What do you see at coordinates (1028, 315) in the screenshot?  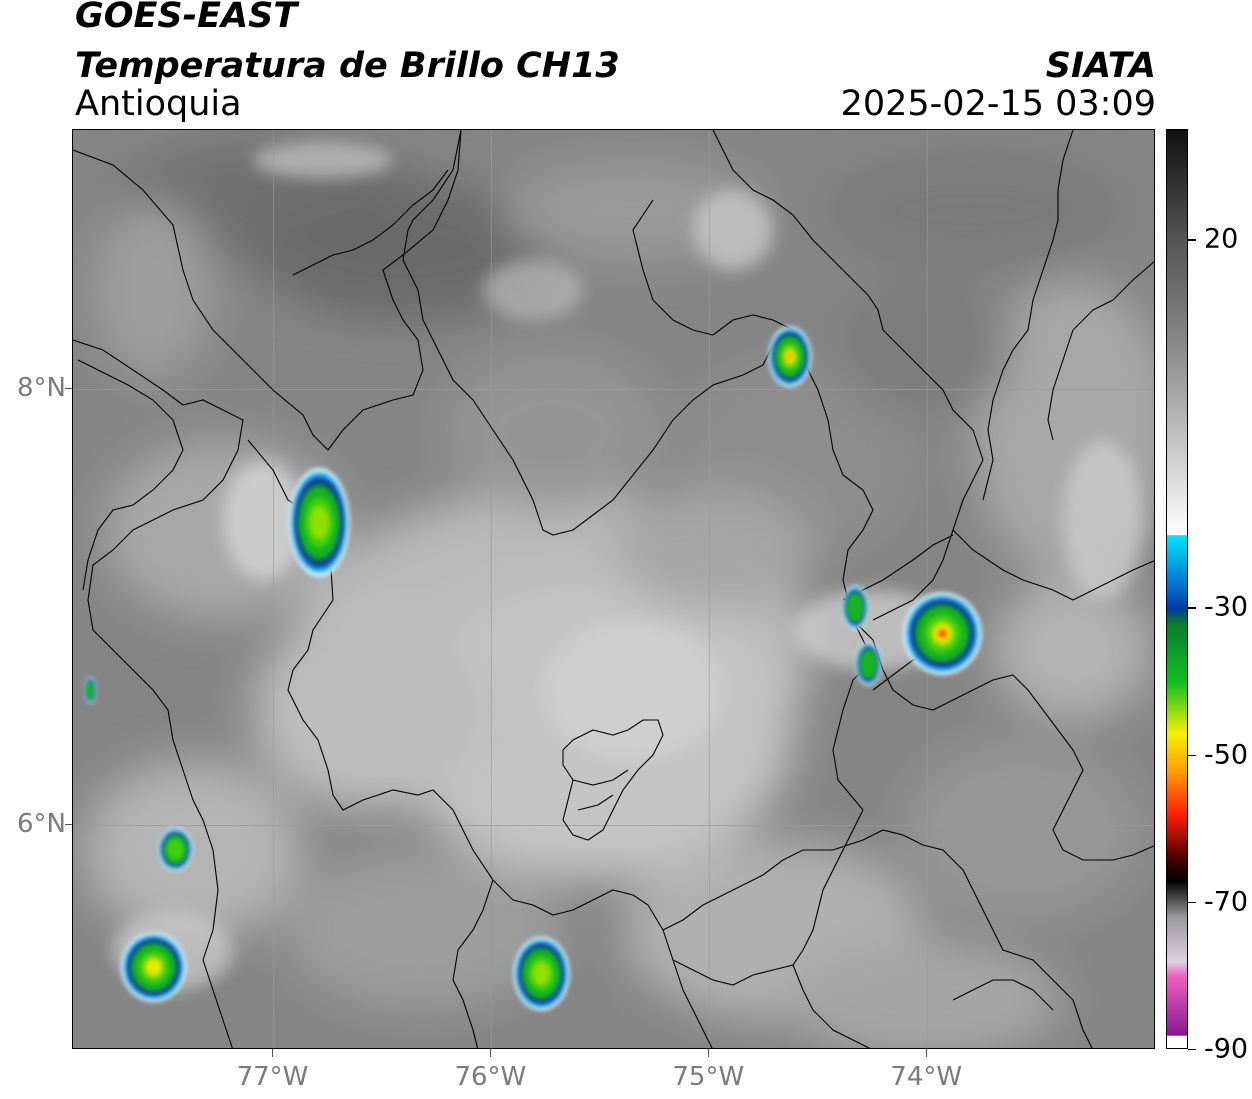 I see `river-cauca-east` at bounding box center [1028, 315].